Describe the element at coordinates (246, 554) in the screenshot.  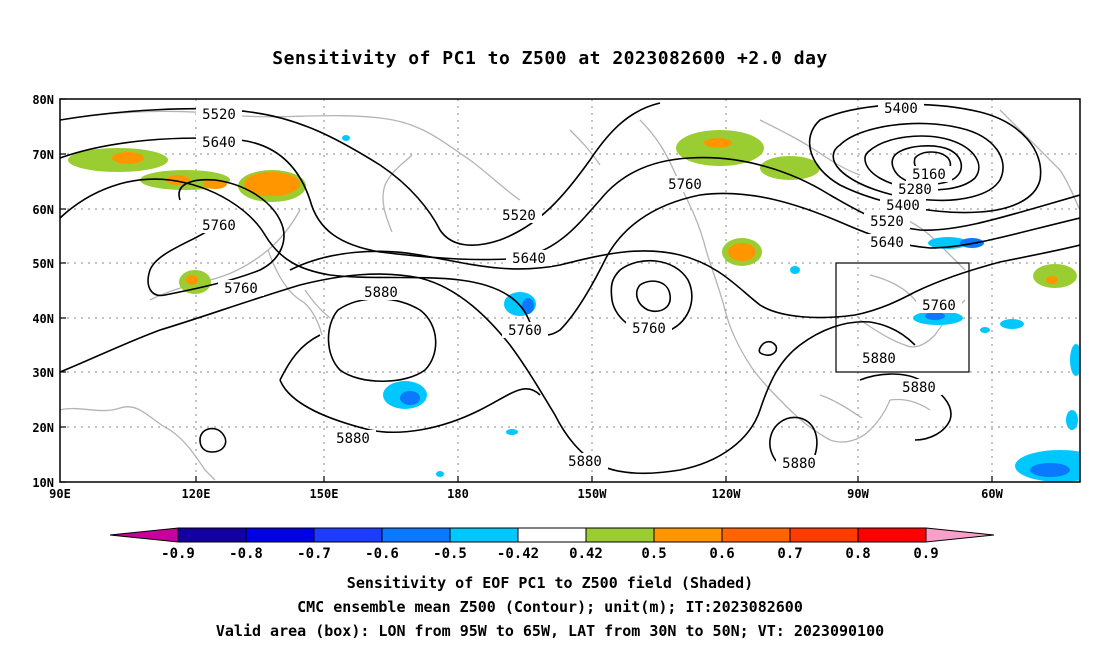
I see `colorbar-label: -0.8` at that location.